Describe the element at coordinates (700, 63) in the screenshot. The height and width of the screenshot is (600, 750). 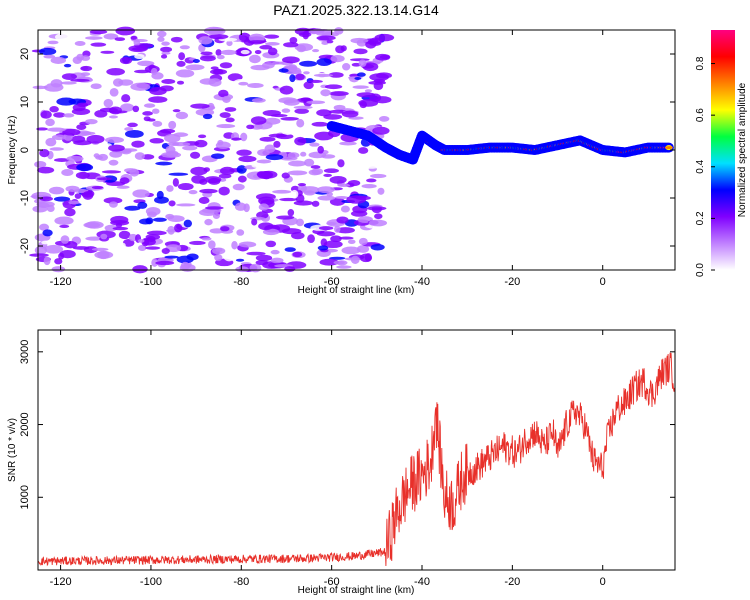
I see `colorbar-tick-label: 0.8` at that location.